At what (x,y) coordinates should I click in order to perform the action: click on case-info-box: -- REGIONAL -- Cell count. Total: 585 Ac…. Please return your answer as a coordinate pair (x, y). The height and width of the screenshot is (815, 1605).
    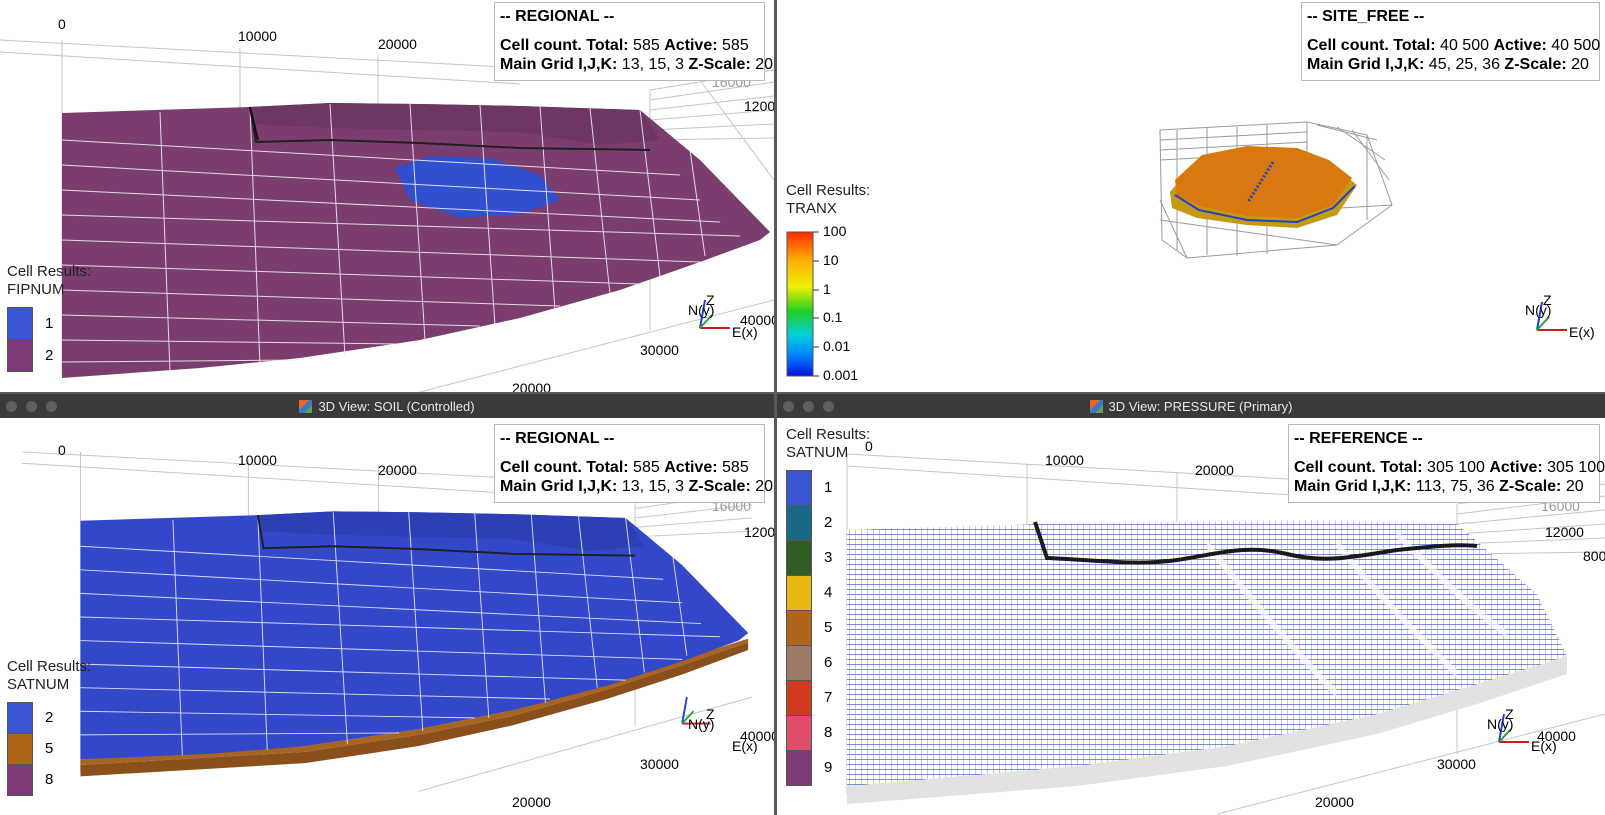
    Looking at the image, I should click on (633, 463).